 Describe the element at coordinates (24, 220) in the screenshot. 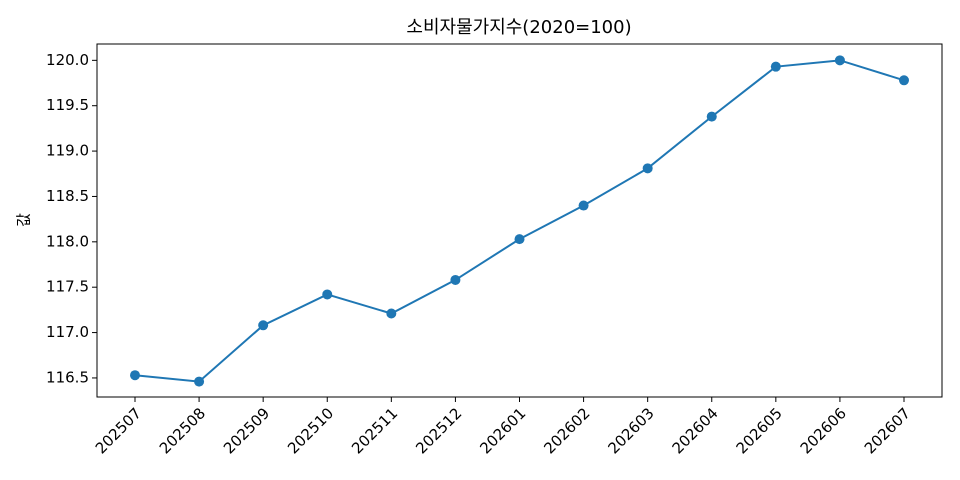

I see `y-axis-label: 값` at that location.